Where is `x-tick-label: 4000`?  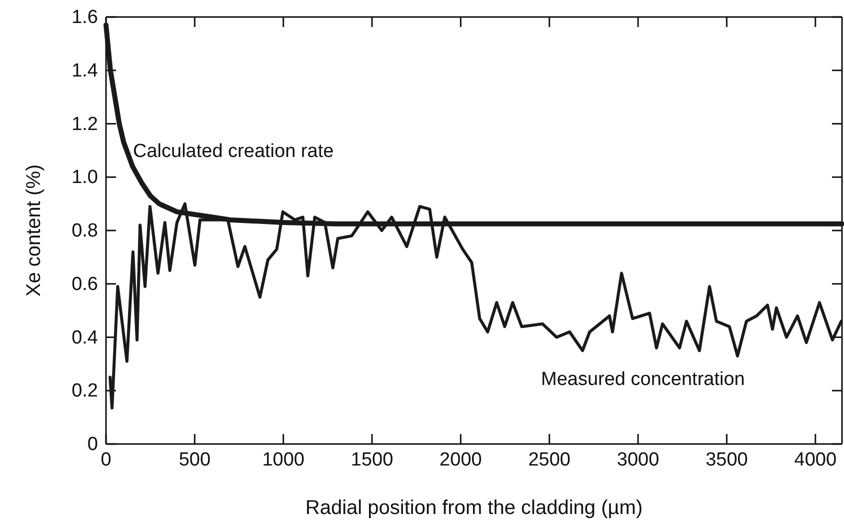 x-tick-label: 4000 is located at coordinates (815, 459).